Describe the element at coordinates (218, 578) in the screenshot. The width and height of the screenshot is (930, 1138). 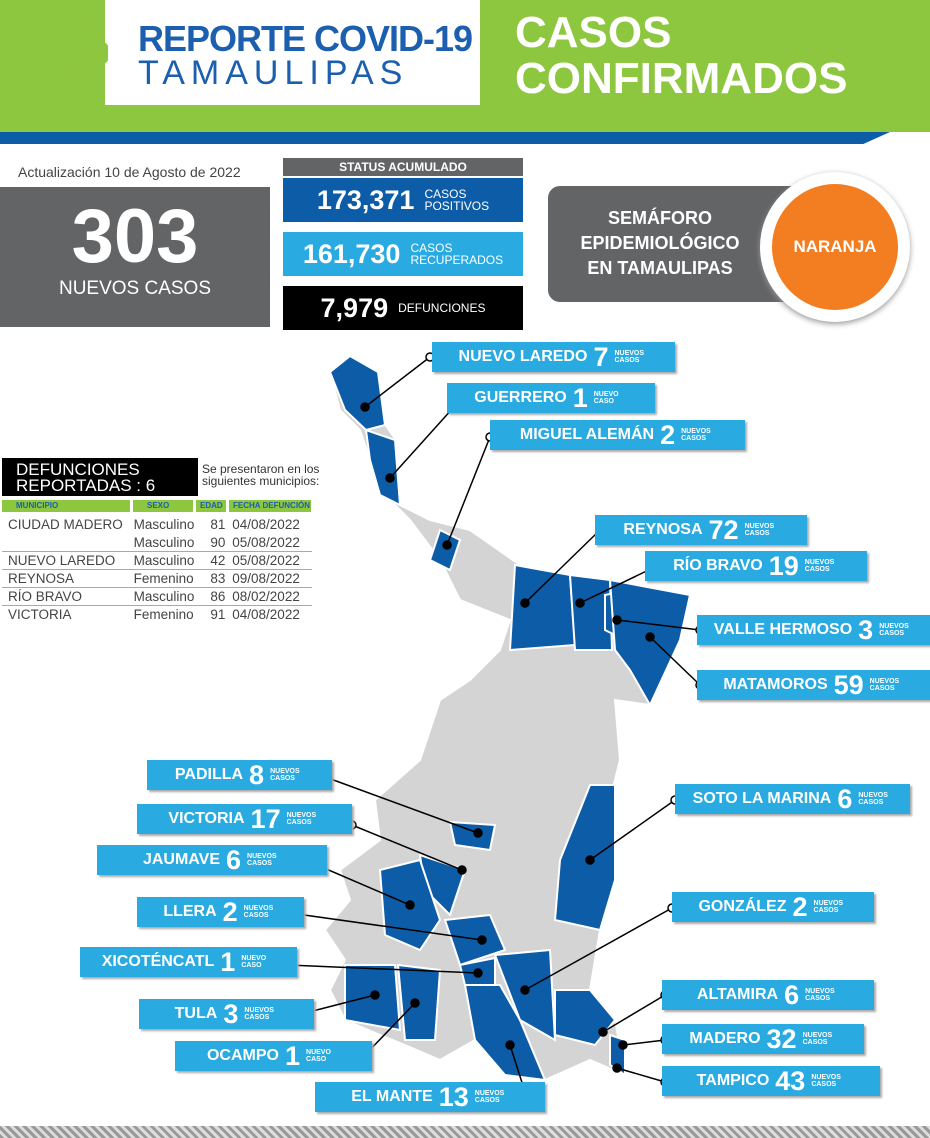
I see `table-cell: 83` at that location.